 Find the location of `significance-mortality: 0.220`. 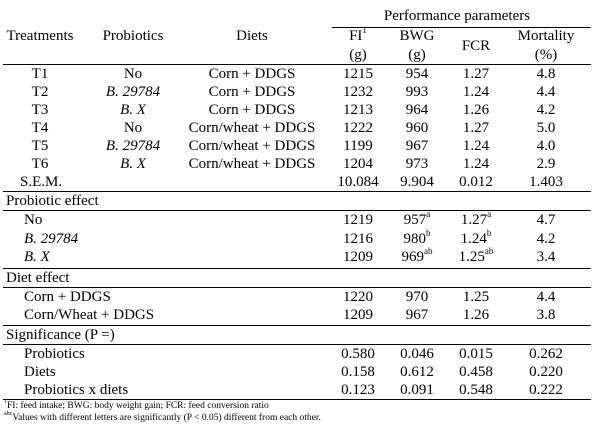

significance-mortality: 0.220 is located at coordinates (546, 372).